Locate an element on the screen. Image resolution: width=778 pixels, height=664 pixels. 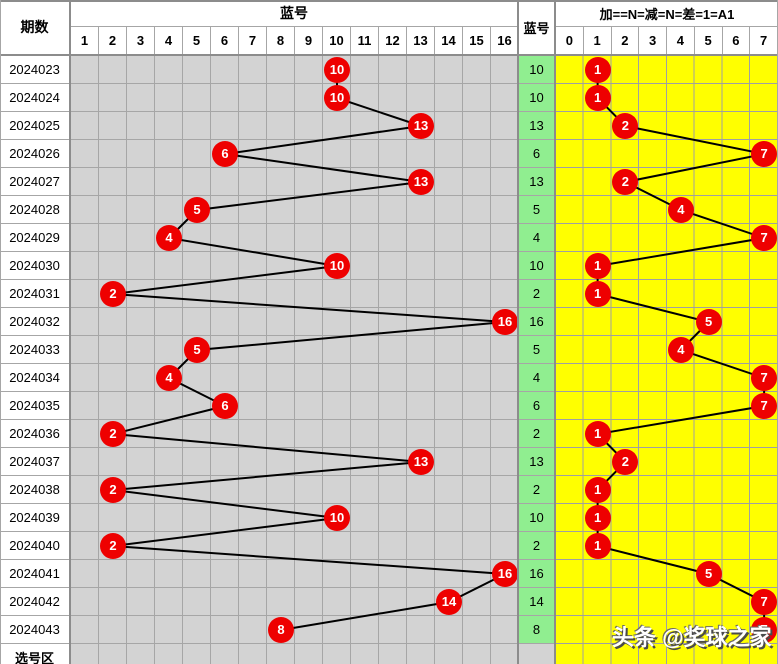
period-label: 2024040 is located at coordinates (34, 546).